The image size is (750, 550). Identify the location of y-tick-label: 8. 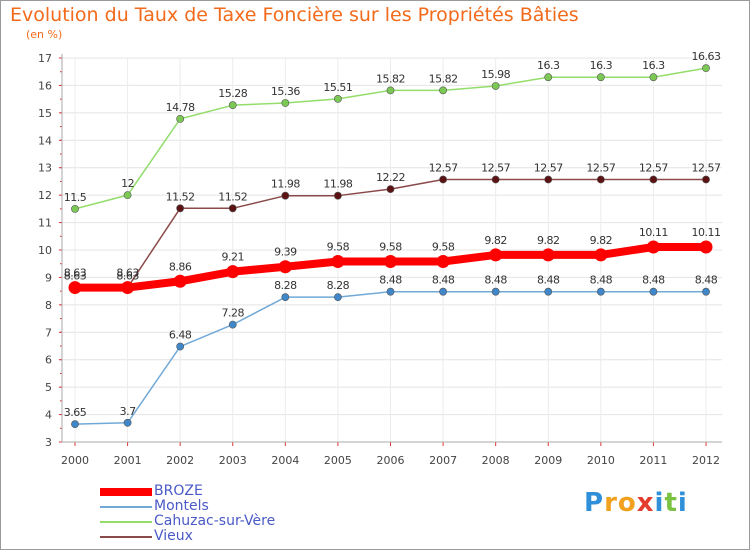
(48, 305).